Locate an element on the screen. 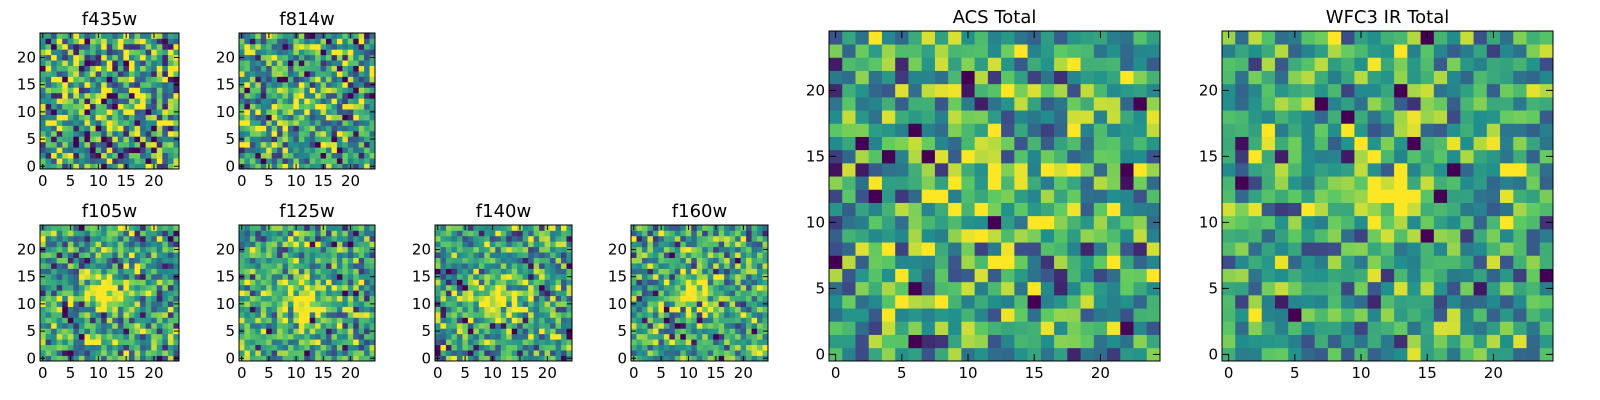  x-tick-label: 0 is located at coordinates (634, 373).